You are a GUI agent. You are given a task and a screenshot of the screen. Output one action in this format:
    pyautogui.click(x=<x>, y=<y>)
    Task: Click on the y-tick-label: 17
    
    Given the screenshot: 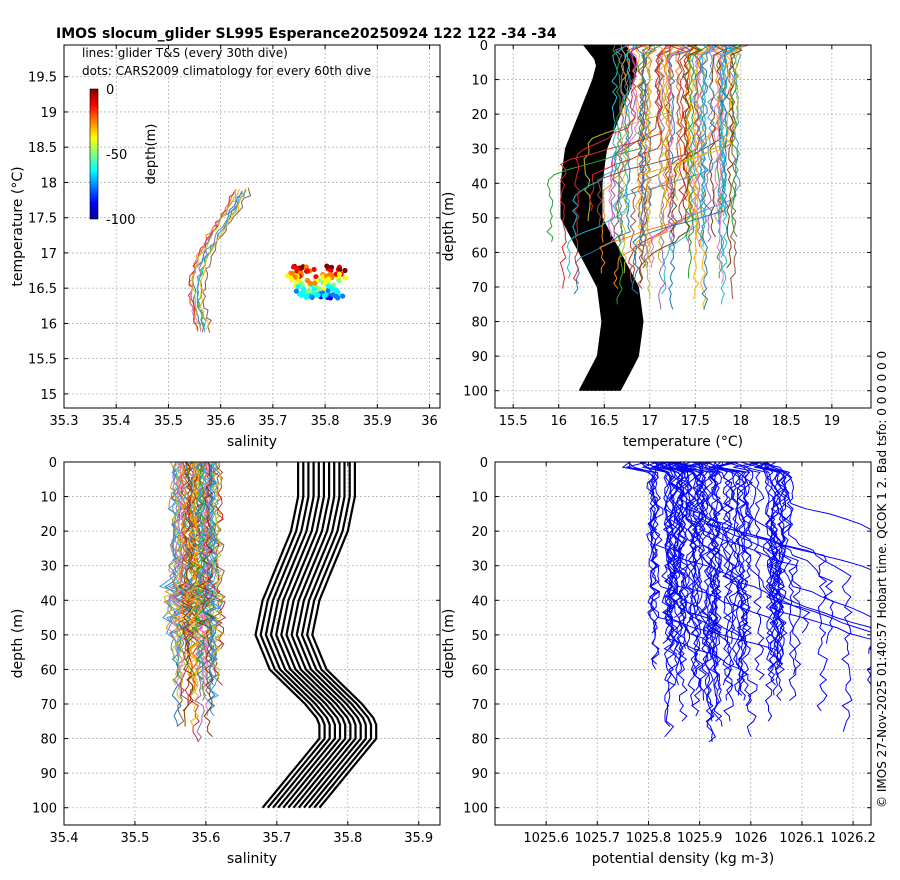 What is the action you would take?
    pyautogui.click(x=48, y=254)
    